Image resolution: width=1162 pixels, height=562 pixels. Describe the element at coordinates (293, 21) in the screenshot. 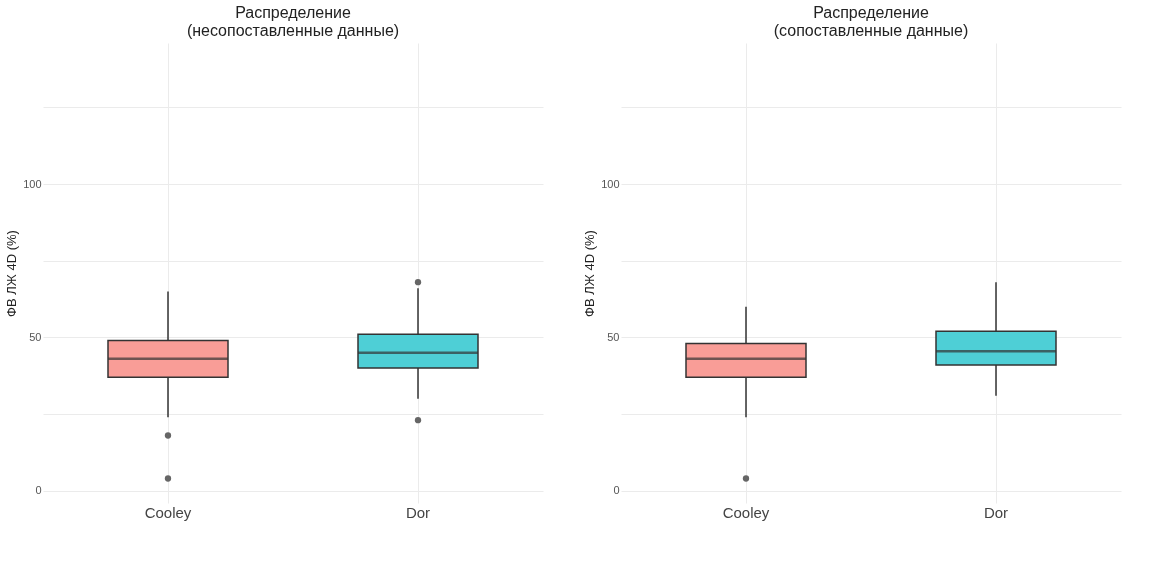

I see `chart-title: Распределение (несопоставленные данные)` at that location.